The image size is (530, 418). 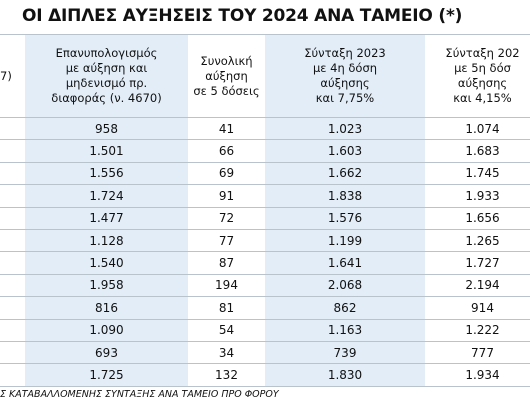 I want to click on table-cell: 1.540, so click(x=106, y=263).